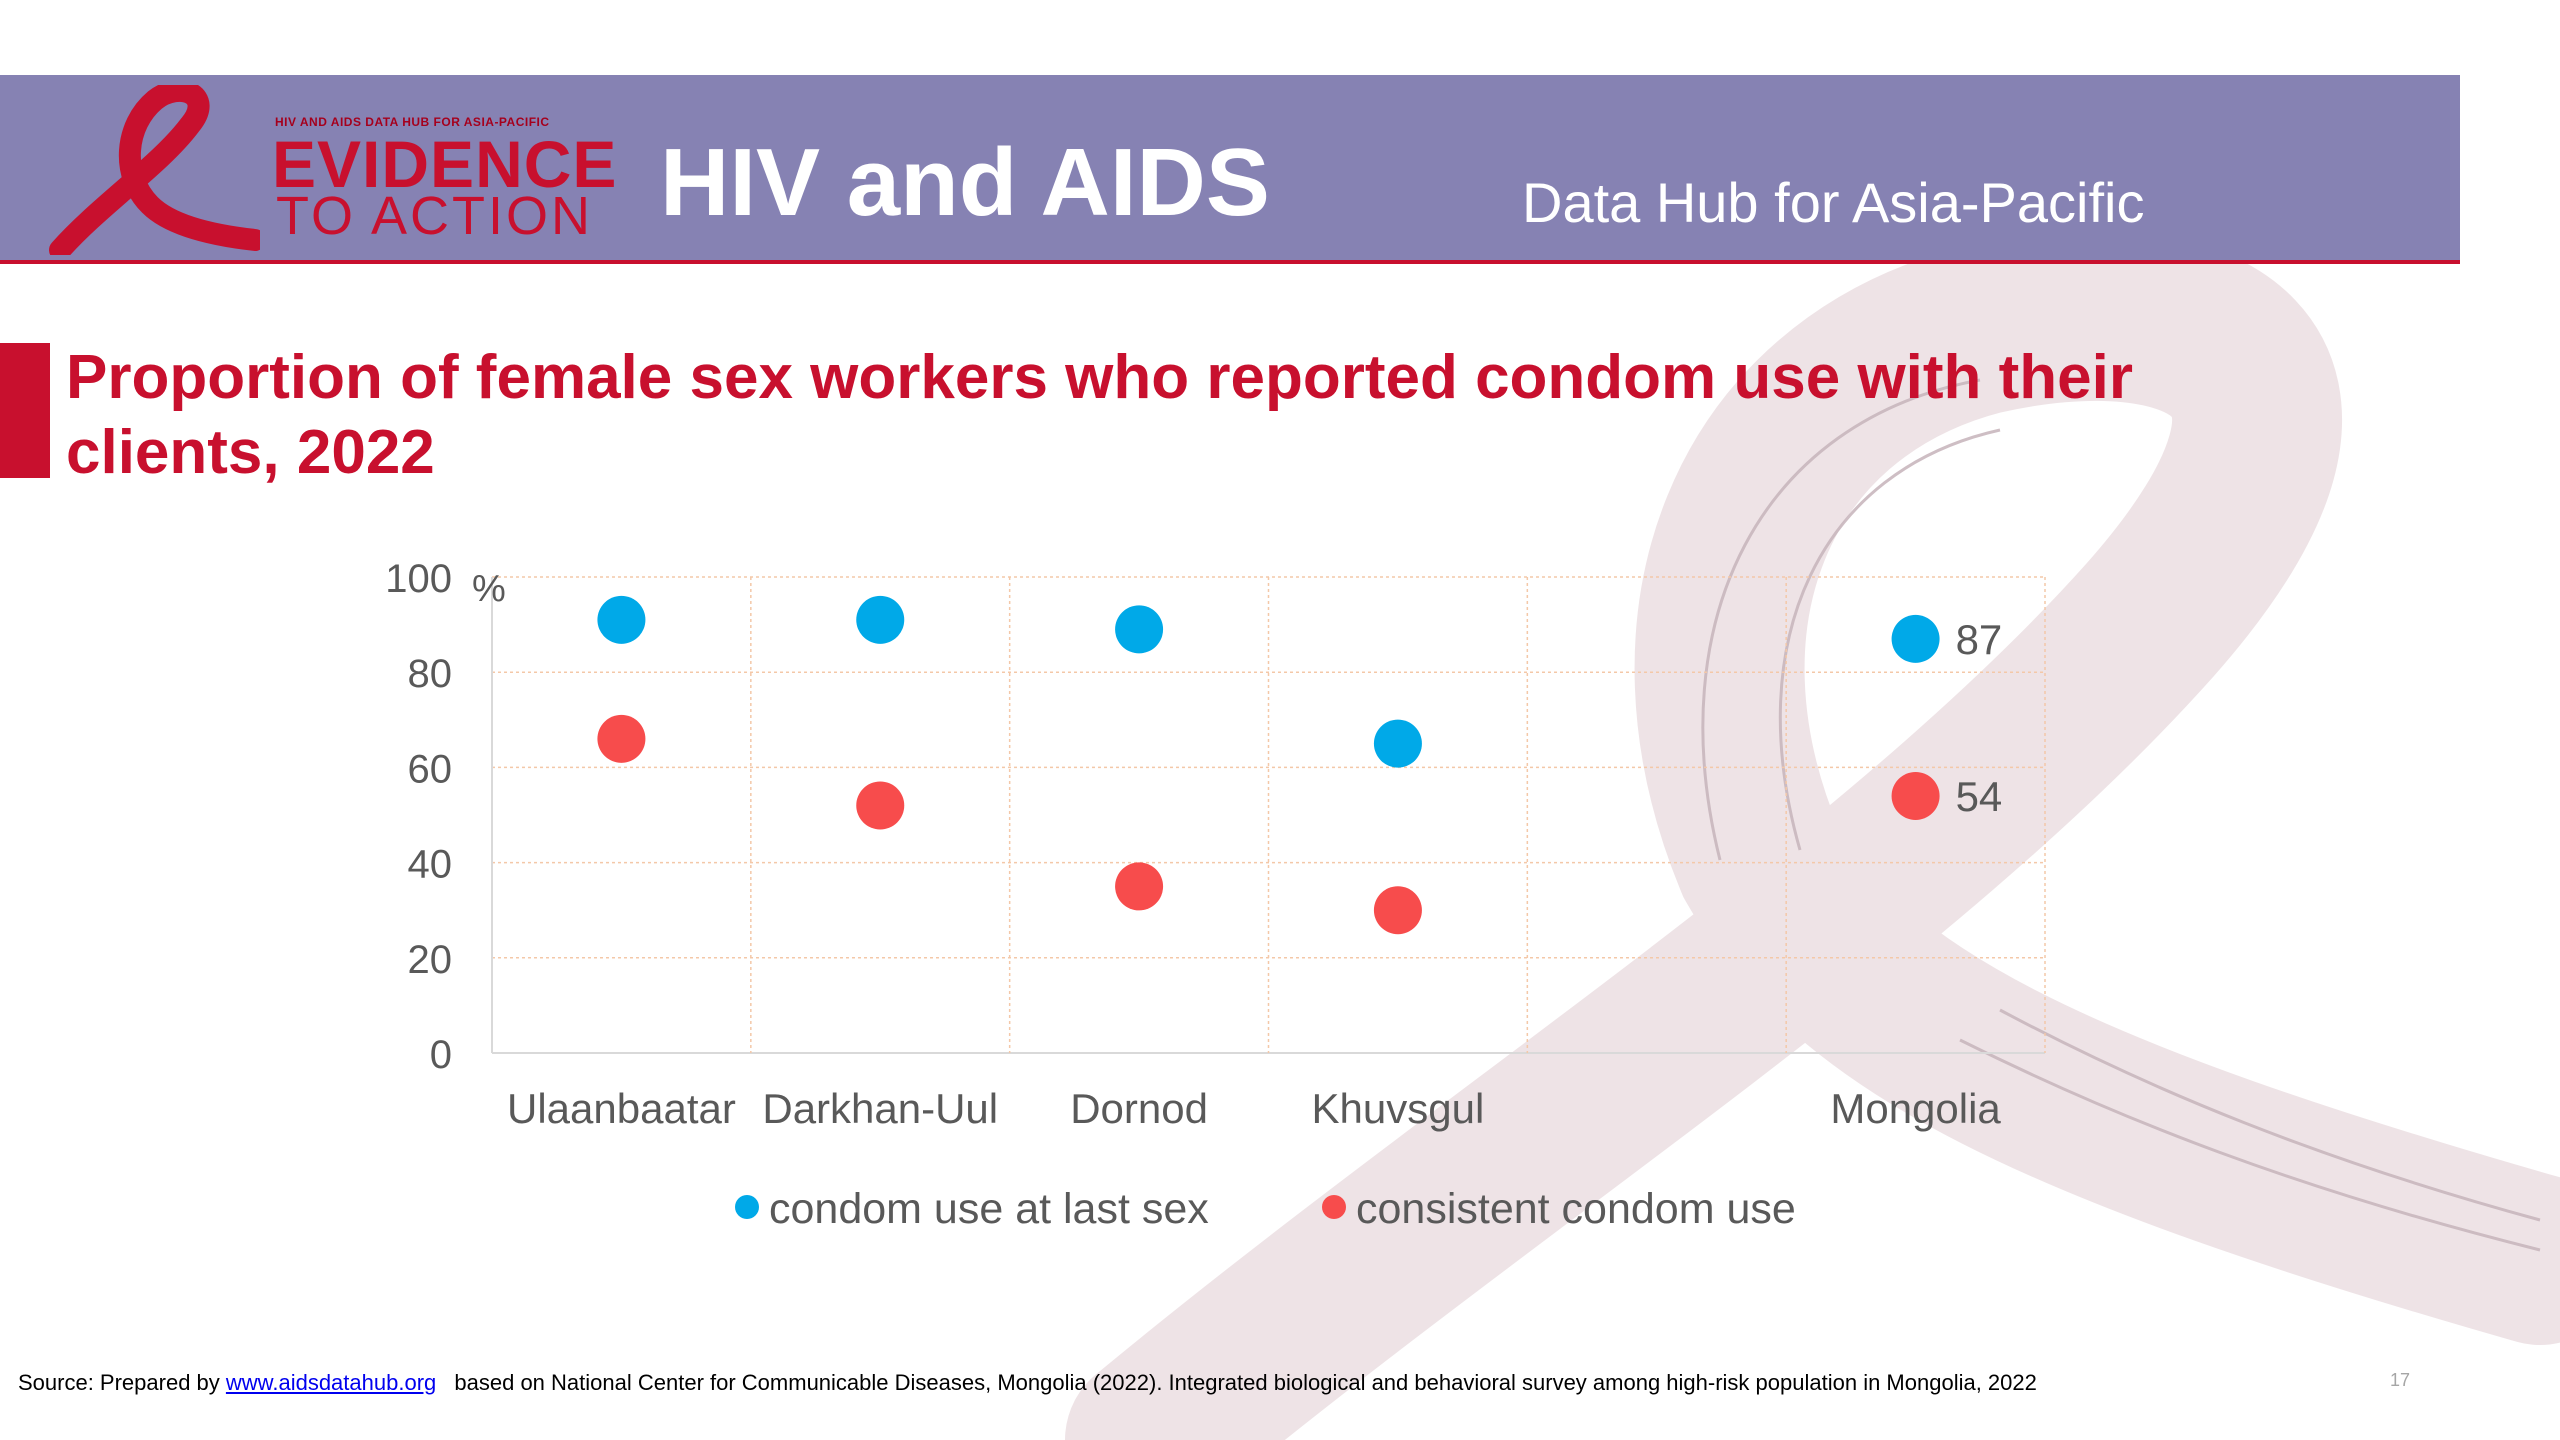  What do you see at coordinates (989, 1209) in the screenshot?
I see `legend-label-last-sex: condom use at last sex` at bounding box center [989, 1209].